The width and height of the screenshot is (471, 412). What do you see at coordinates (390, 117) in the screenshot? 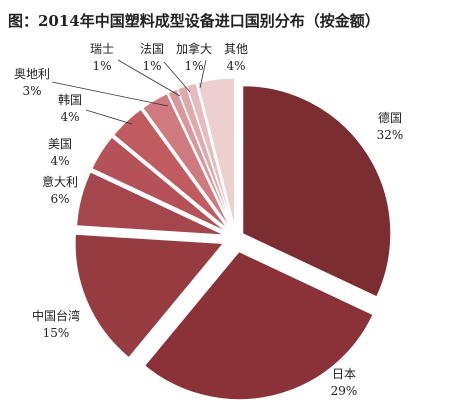
I see `slice-label-name: 德国` at bounding box center [390, 117].